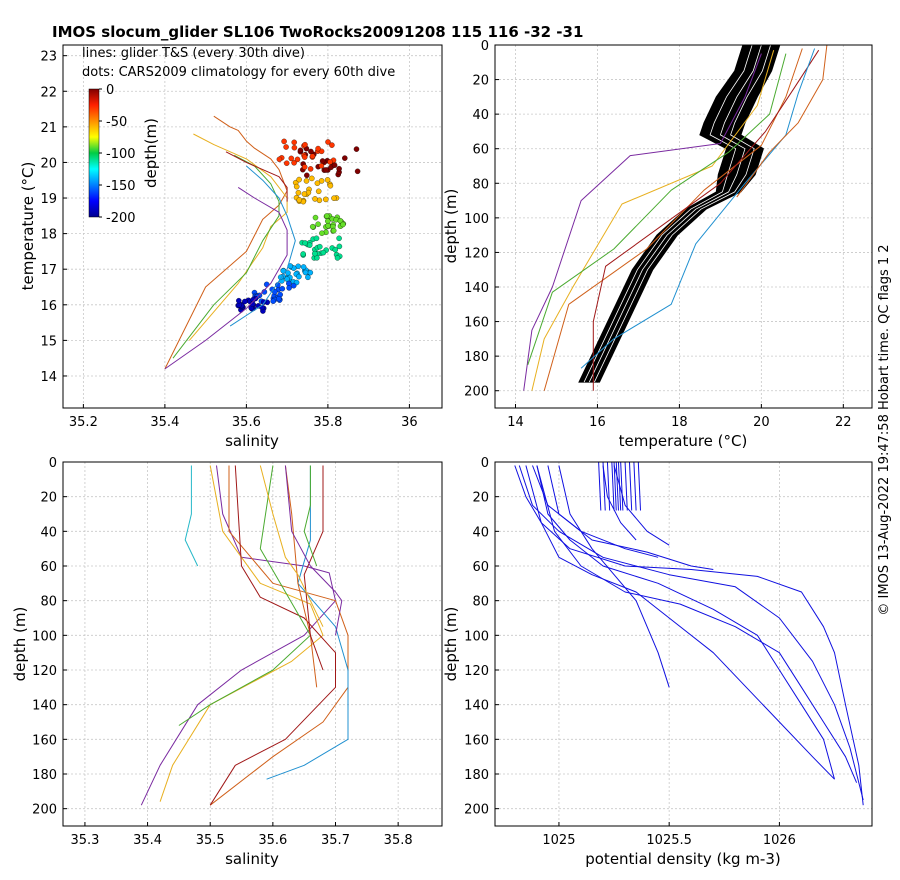  I want to click on ts-xtick-label: 35.8, so click(327, 422).